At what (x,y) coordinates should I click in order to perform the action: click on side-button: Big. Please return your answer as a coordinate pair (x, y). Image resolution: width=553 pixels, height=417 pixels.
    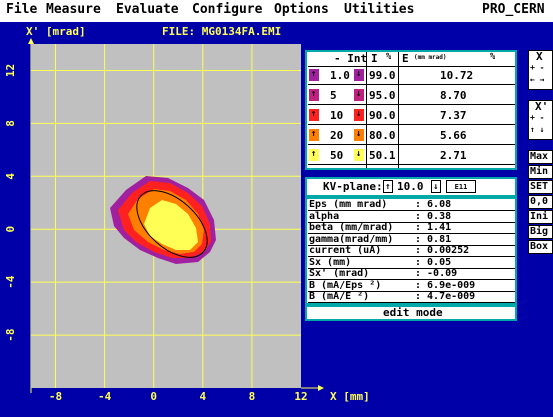
    Looking at the image, I should click on (540, 232).